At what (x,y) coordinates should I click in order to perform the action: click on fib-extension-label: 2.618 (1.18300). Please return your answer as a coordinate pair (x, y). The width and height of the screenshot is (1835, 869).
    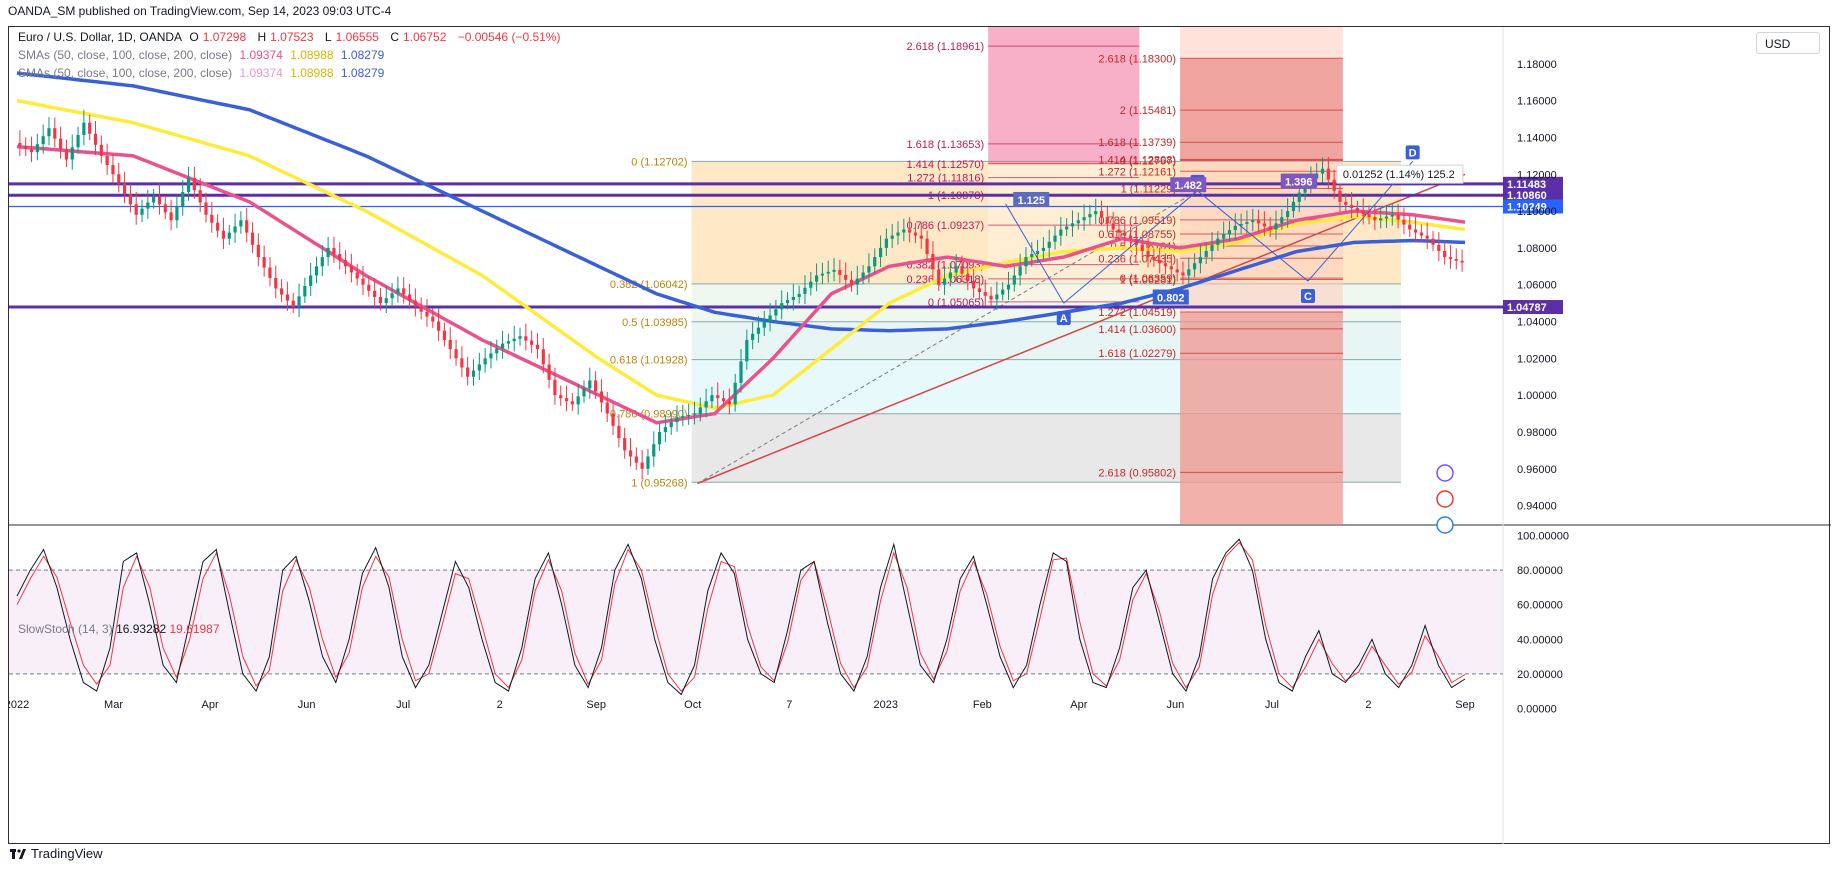
    Looking at the image, I should click on (1137, 59).